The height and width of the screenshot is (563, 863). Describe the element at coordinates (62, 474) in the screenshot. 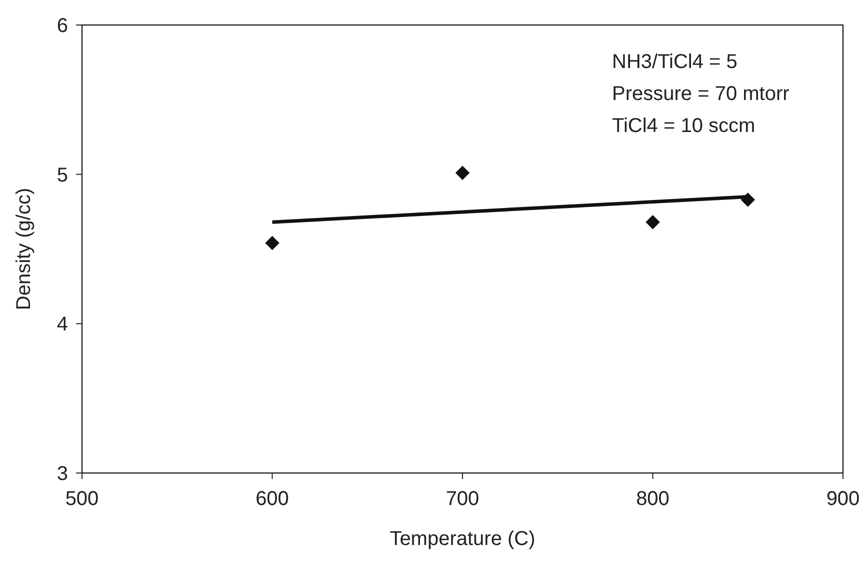

I see `y-tick-label: 3` at that location.